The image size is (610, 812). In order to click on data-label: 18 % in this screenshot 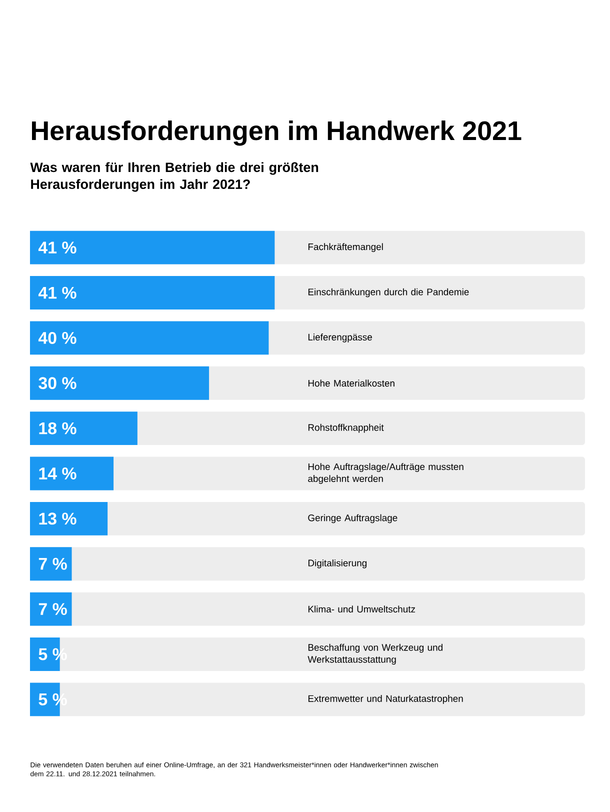, I will do `click(57, 428)`.